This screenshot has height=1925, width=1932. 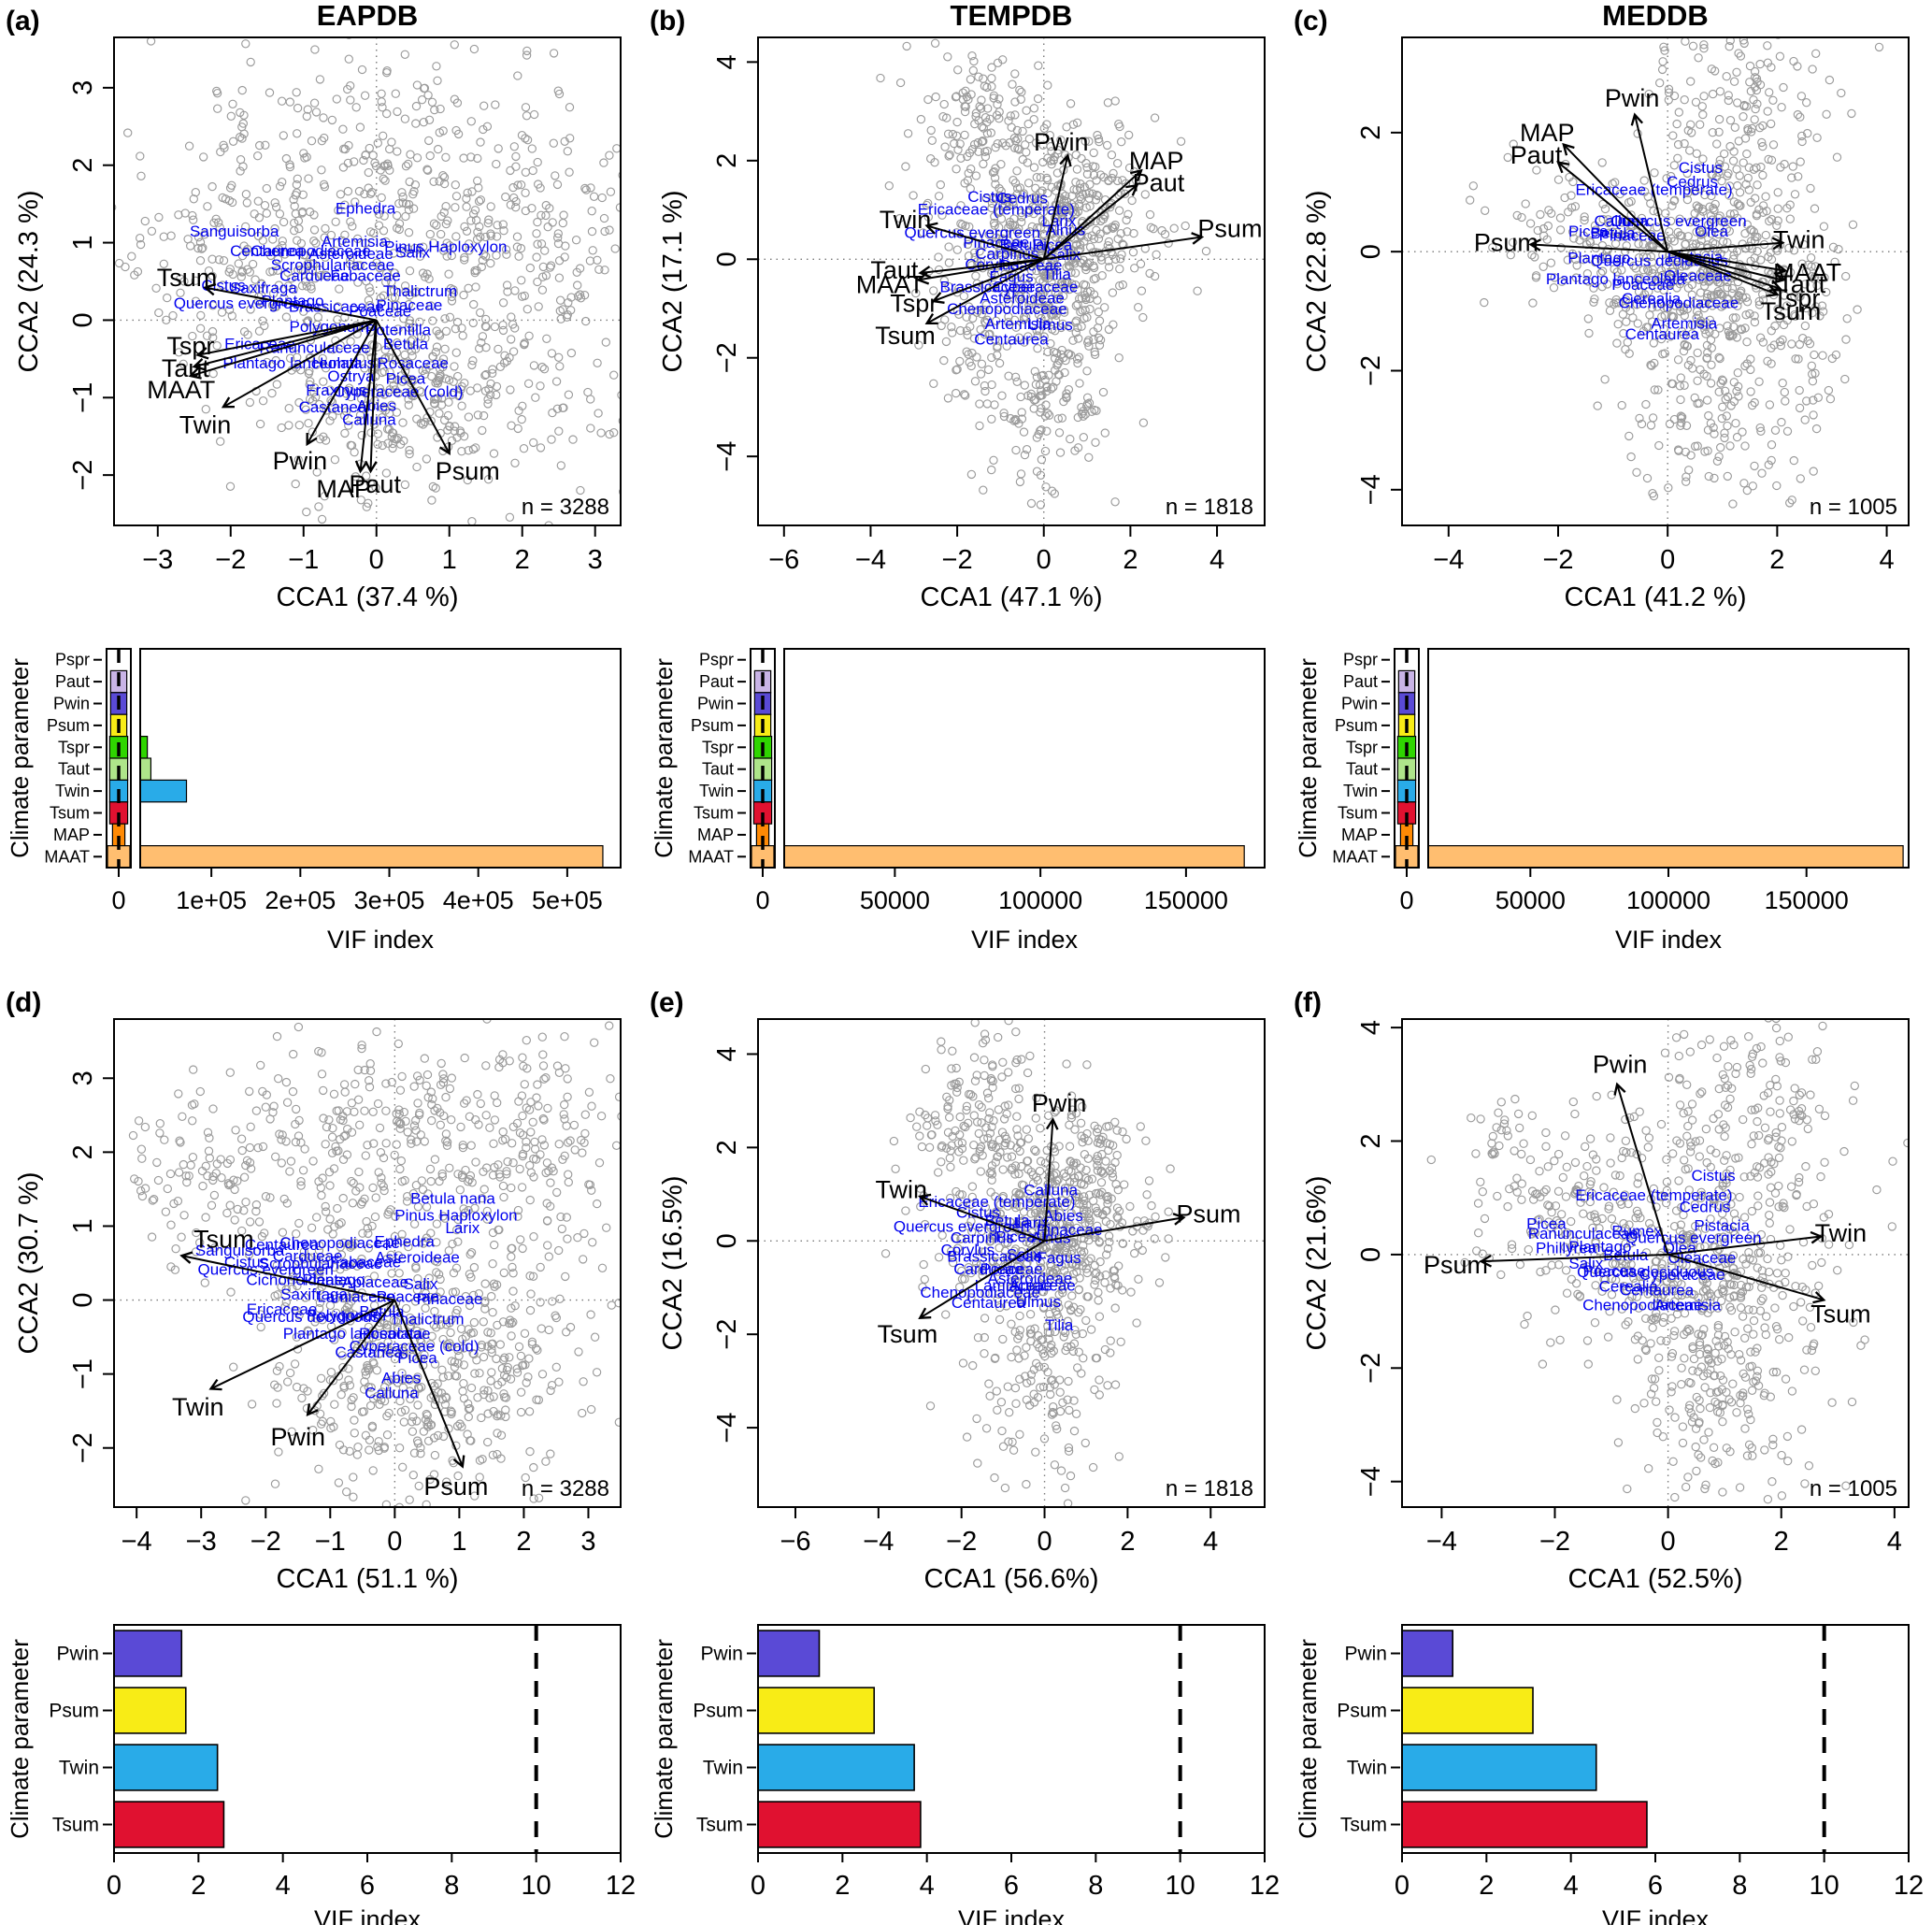 What do you see at coordinates (83, 397) in the screenshot?
I see `svg-text: −1` at bounding box center [83, 397].